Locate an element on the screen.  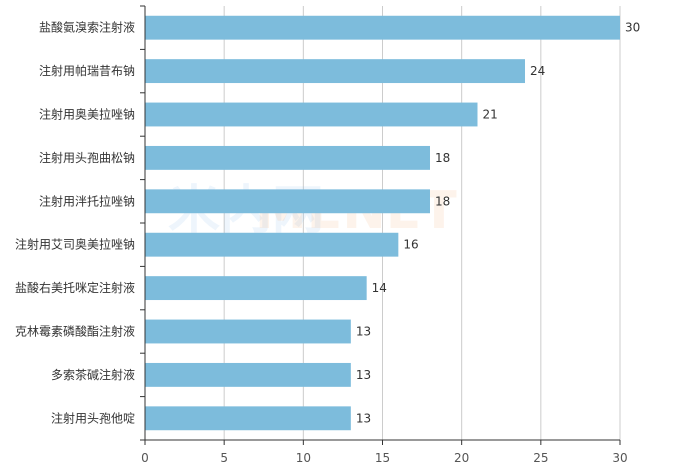
value-label-1: 30 is located at coordinates (632, 28).